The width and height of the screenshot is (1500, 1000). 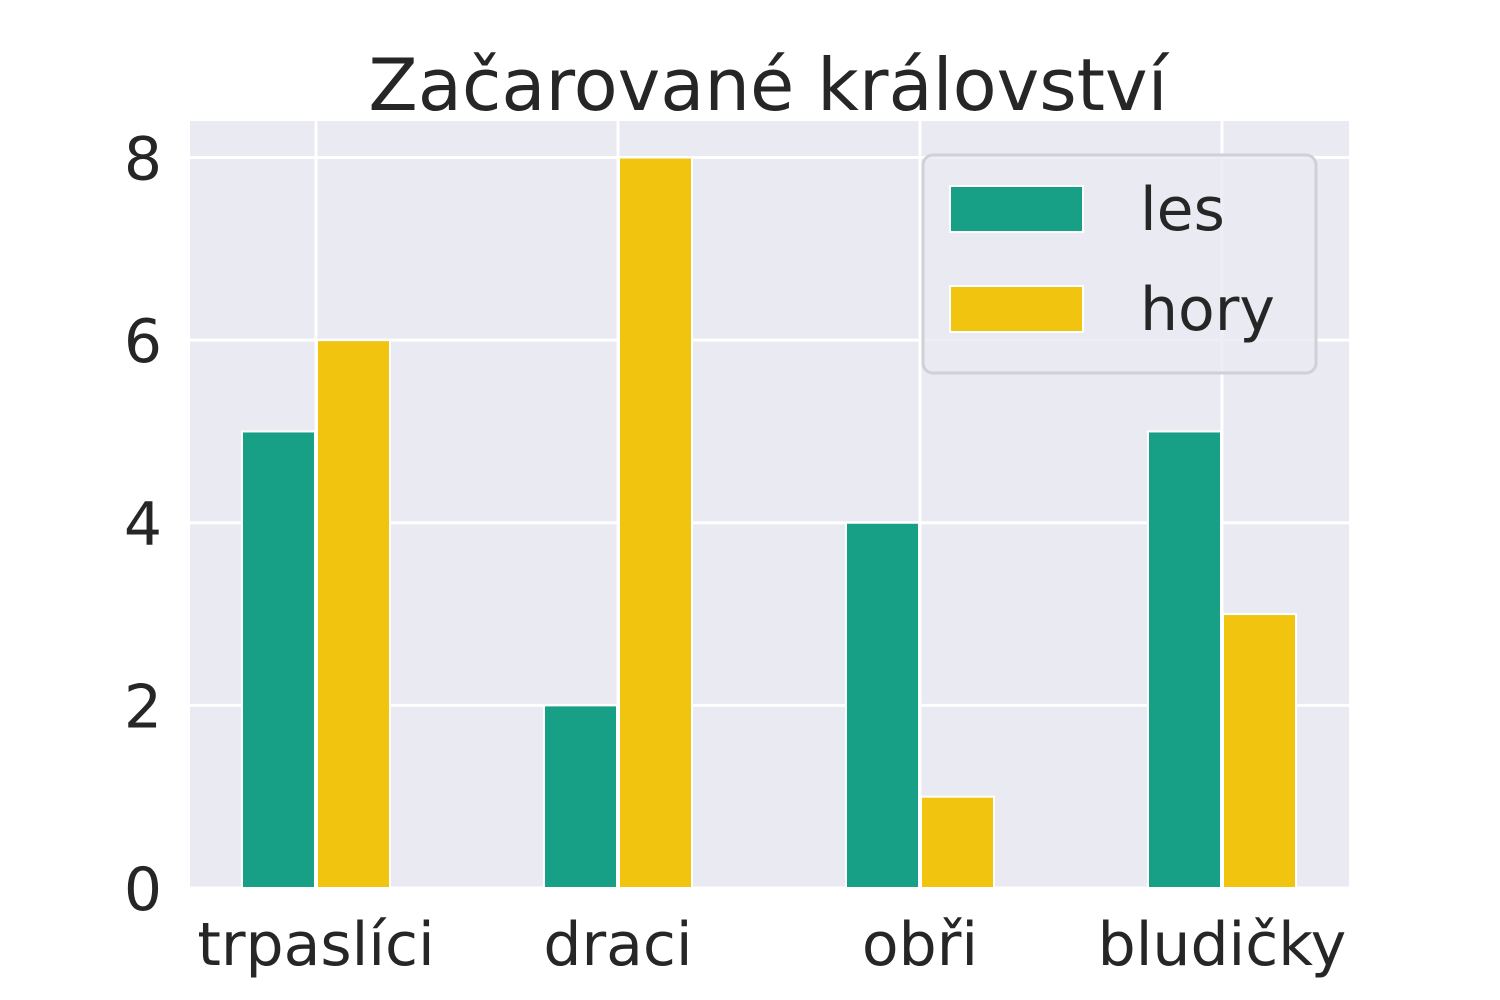 What do you see at coordinates (655, 522) in the screenshot?
I see `bar-hory-draci` at bounding box center [655, 522].